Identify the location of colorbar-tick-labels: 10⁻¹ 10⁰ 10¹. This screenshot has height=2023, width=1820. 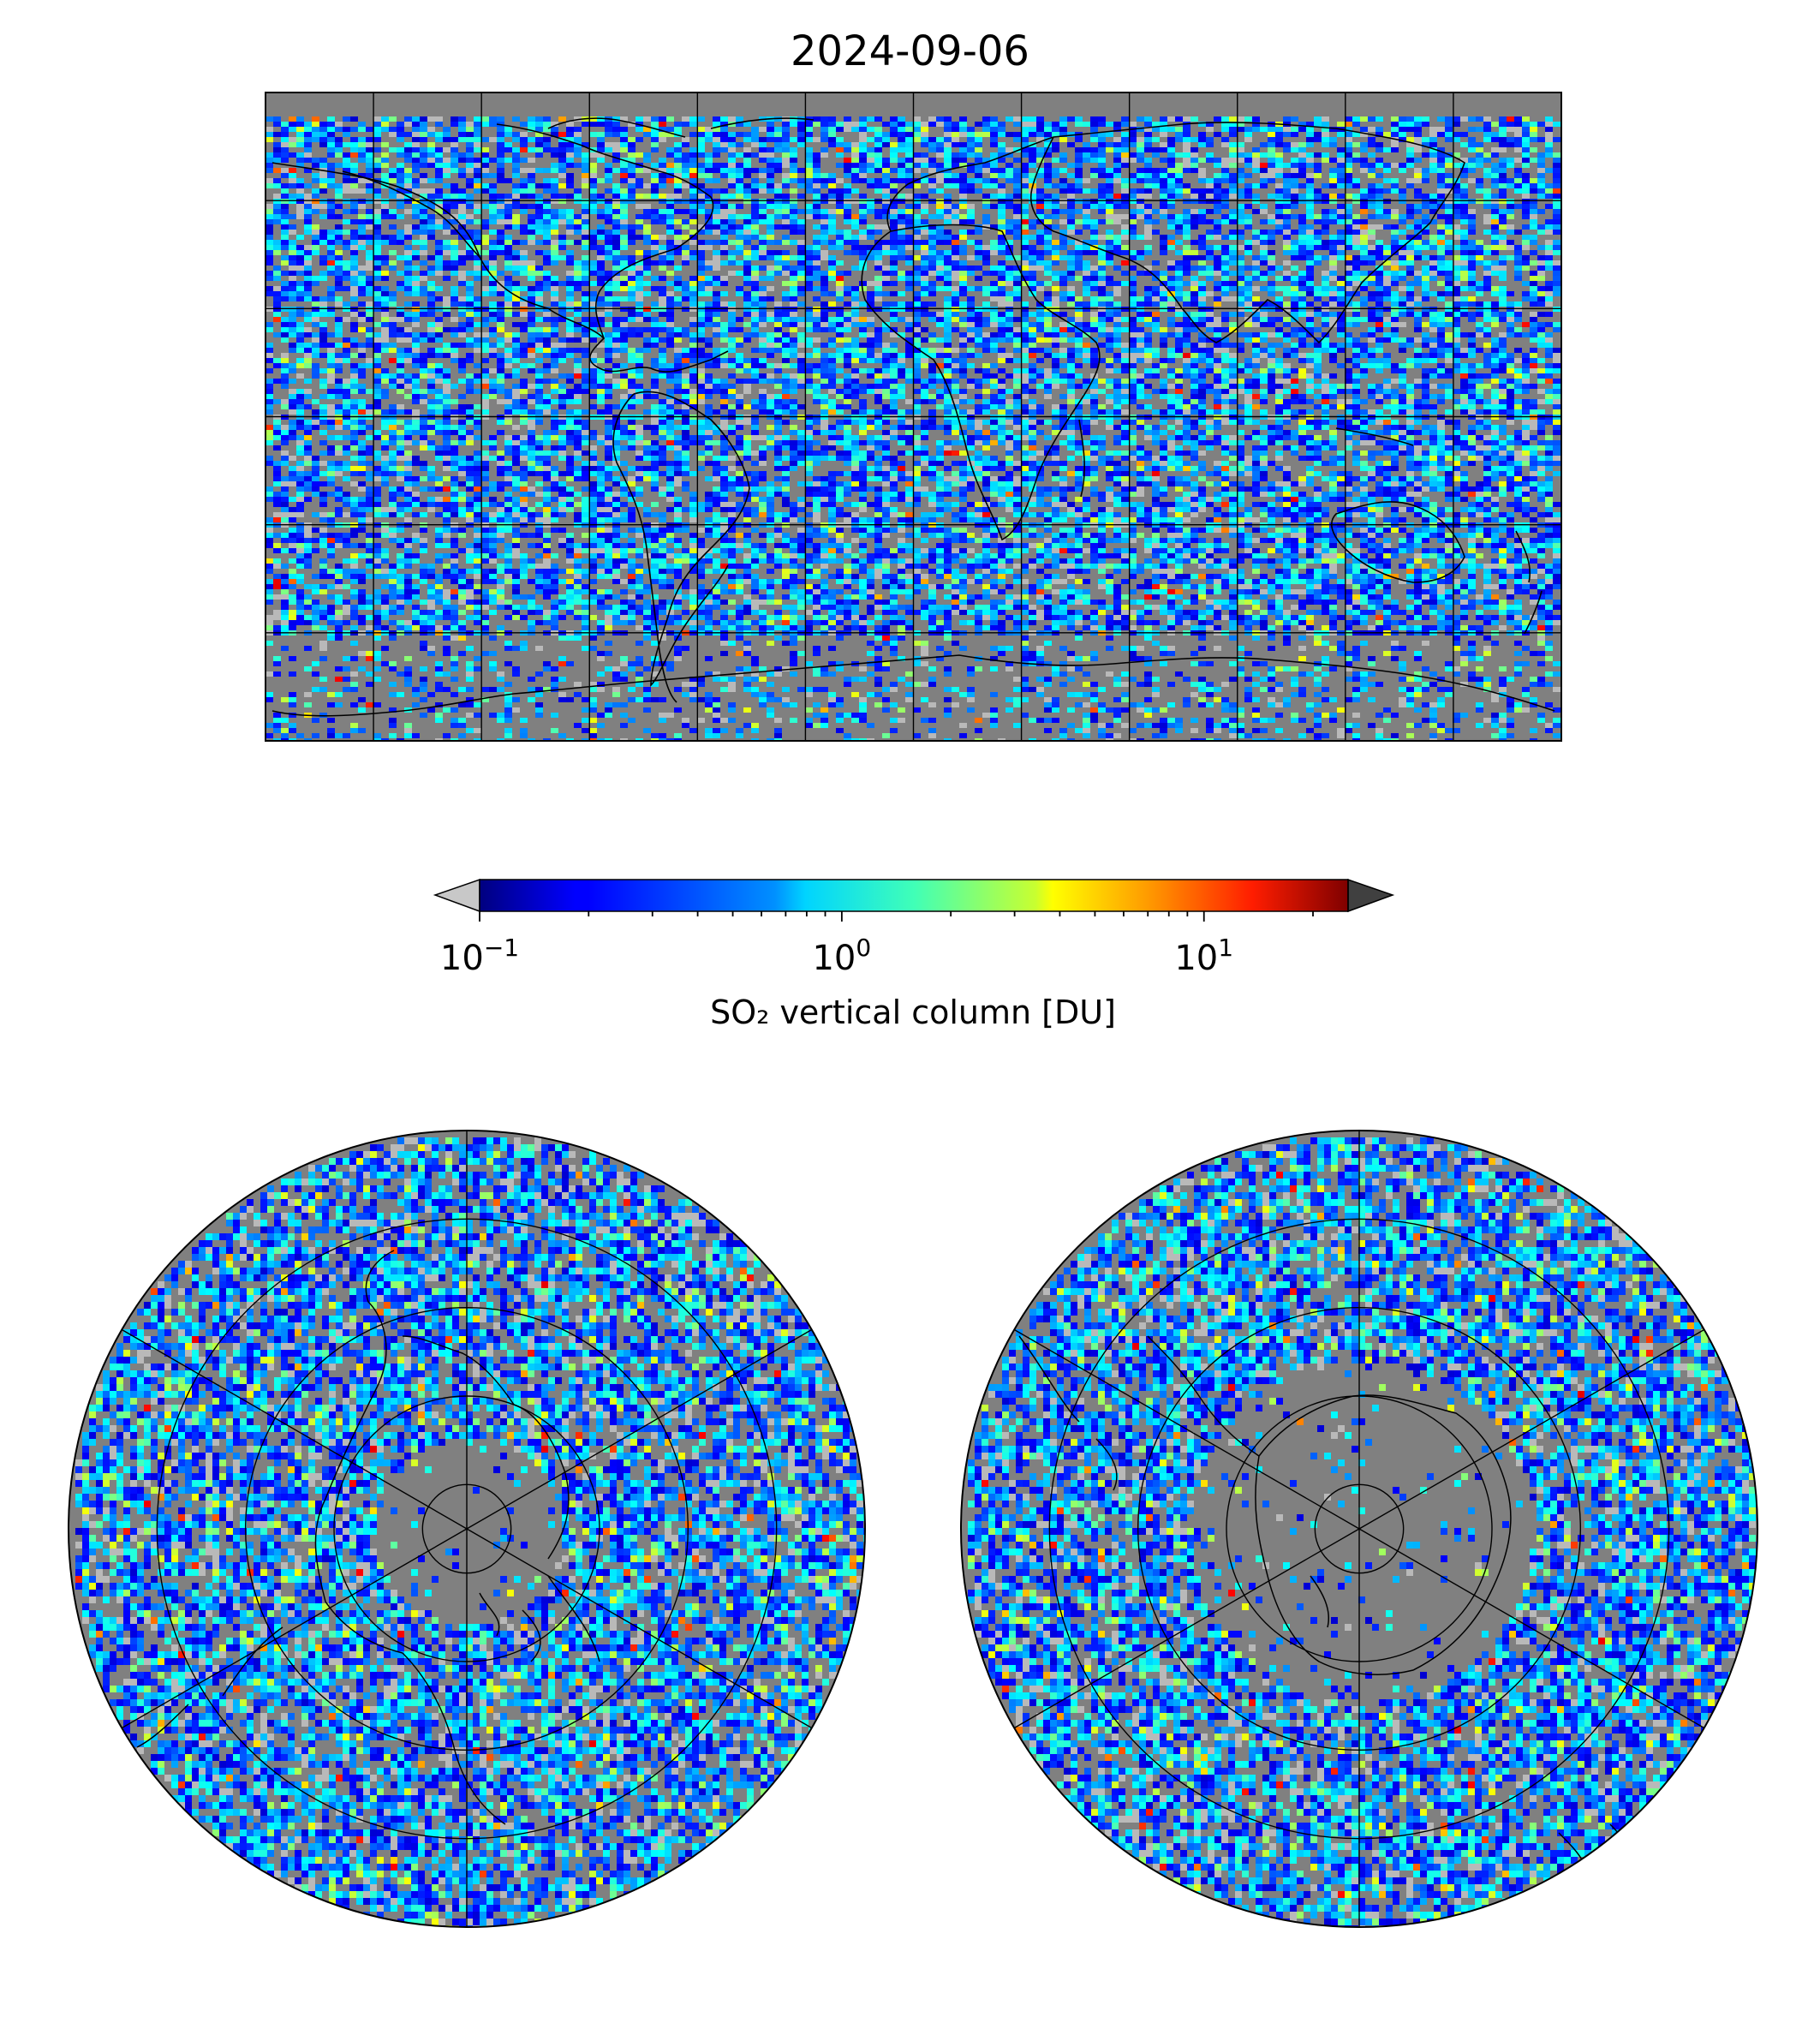
(836, 956).